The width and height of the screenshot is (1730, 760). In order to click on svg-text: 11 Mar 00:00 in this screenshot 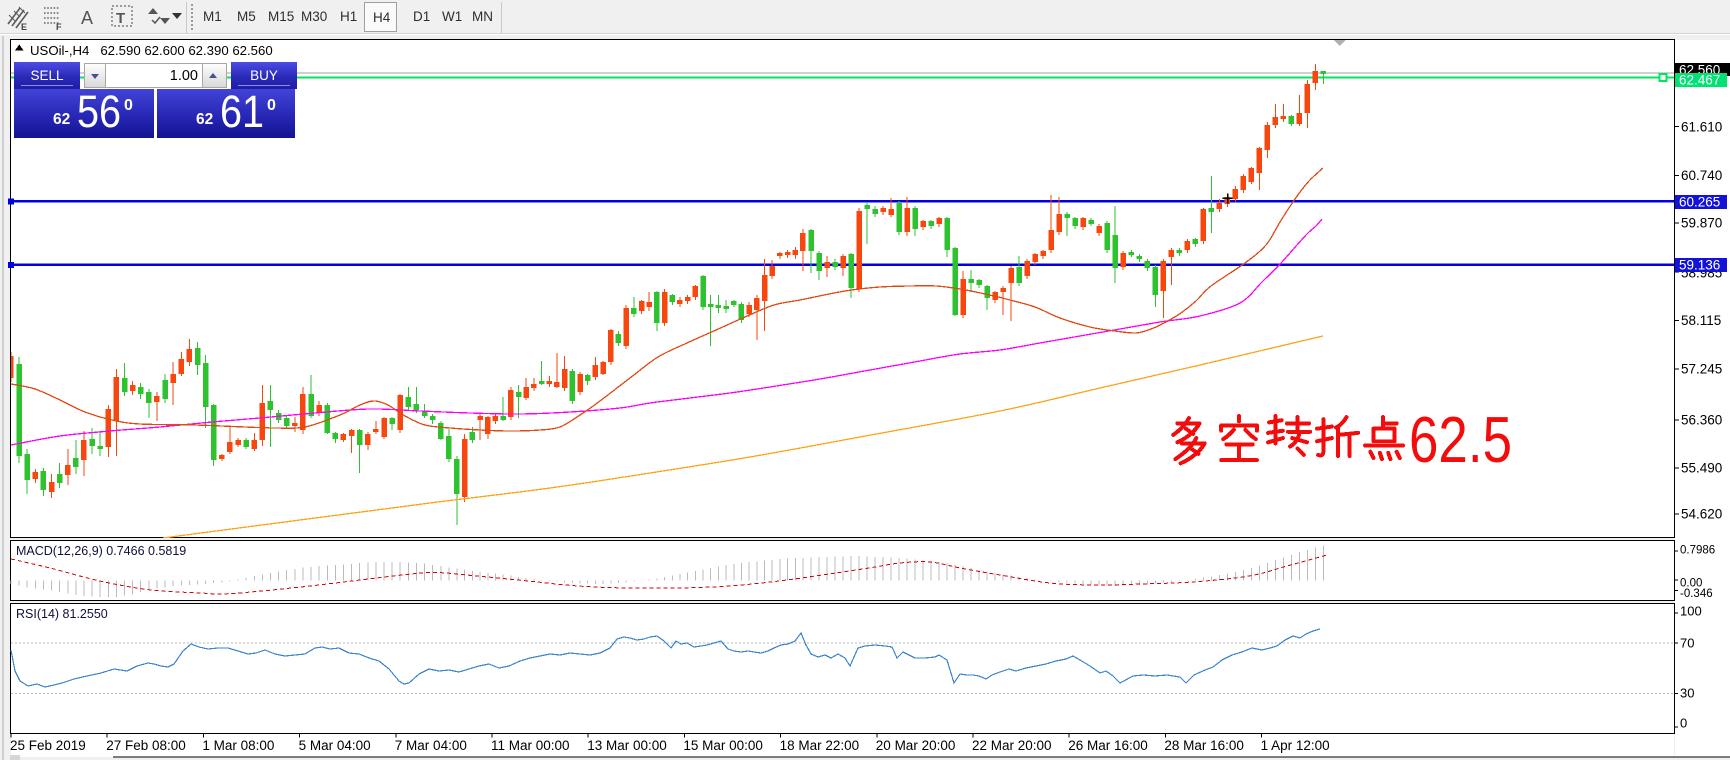, I will do `click(530, 745)`.